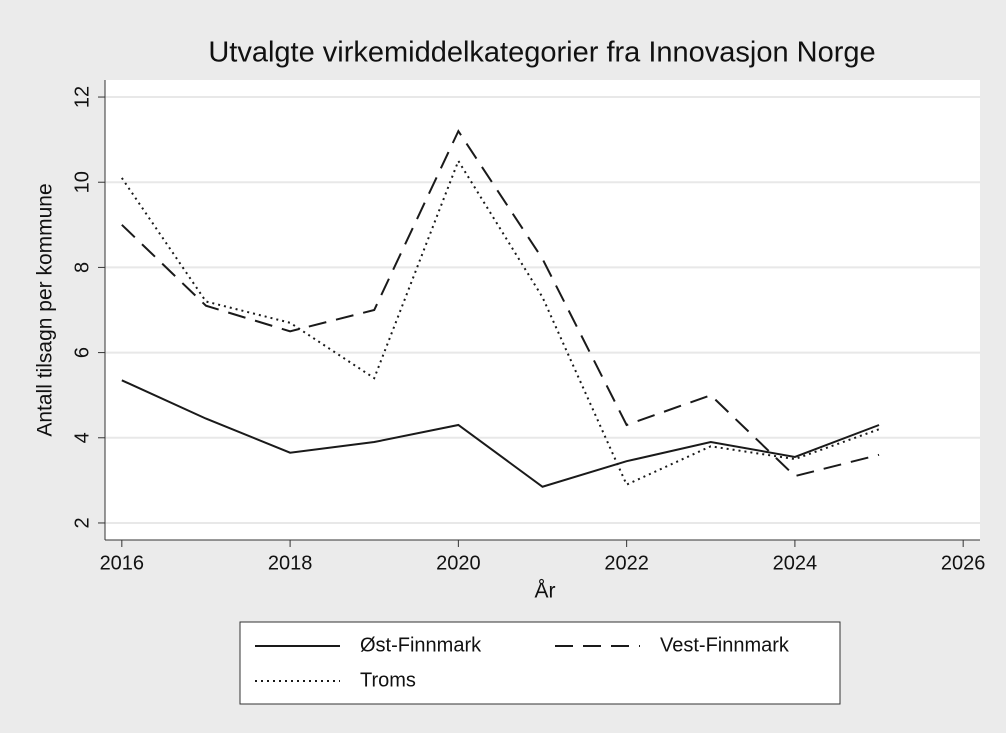  Describe the element at coordinates (795, 563) in the screenshot. I see `x-tick-label: 2024` at that location.